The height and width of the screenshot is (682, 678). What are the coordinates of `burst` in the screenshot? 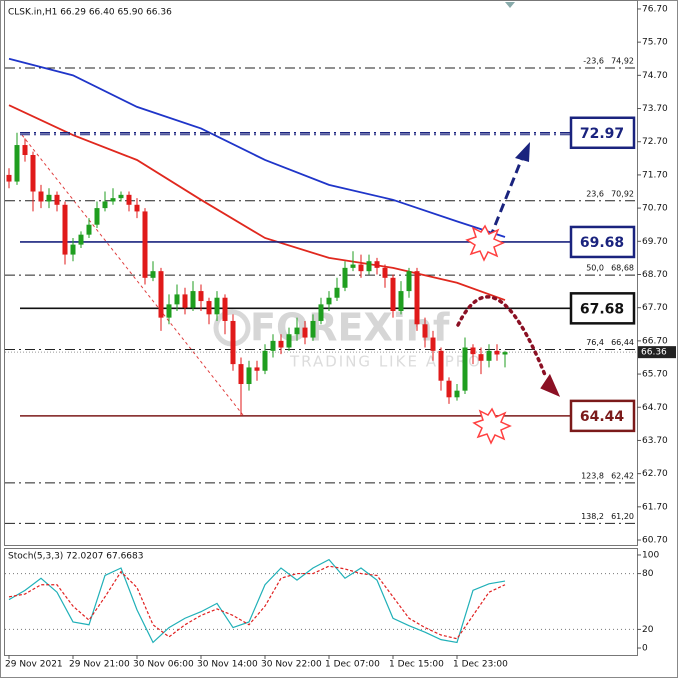 It's located at (492, 426).